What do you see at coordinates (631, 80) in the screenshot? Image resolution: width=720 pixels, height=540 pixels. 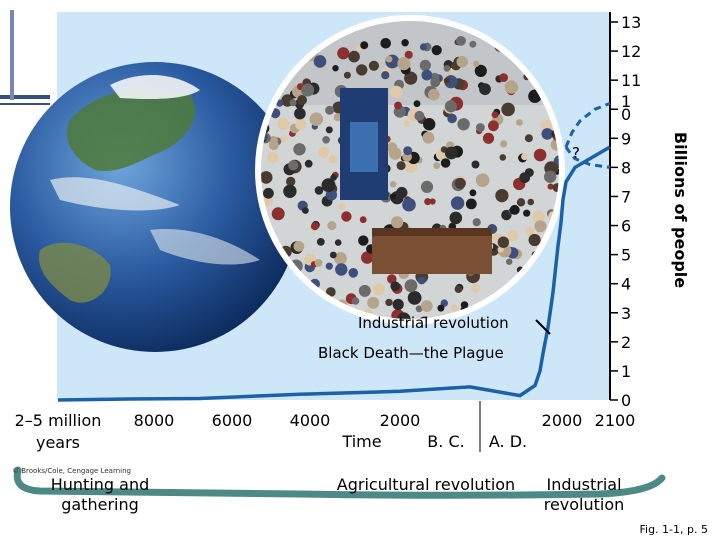 I see `y-tick-label: 11` at bounding box center [631, 80].